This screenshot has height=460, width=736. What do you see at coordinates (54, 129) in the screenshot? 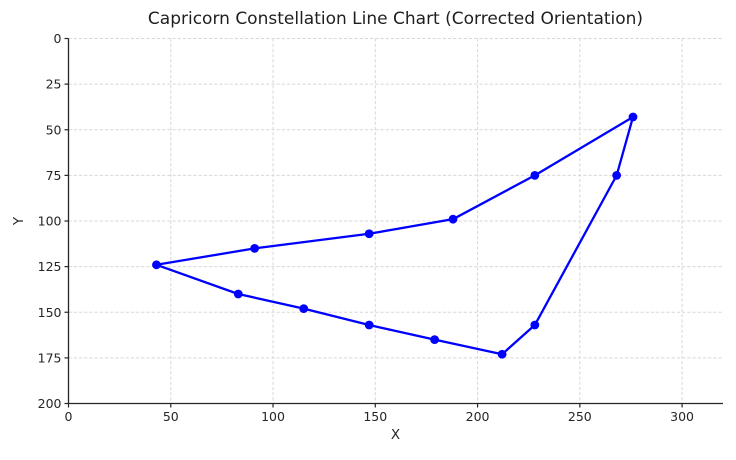
I see `y-tick-label: 50` at bounding box center [54, 129].